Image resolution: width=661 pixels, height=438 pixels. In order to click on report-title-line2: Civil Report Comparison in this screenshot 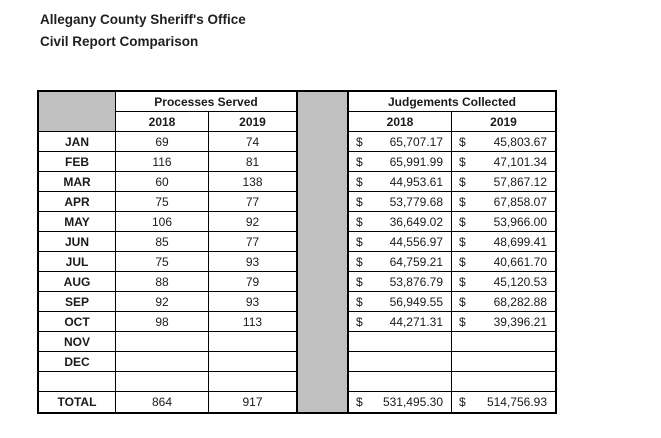, I will do `click(119, 41)`.